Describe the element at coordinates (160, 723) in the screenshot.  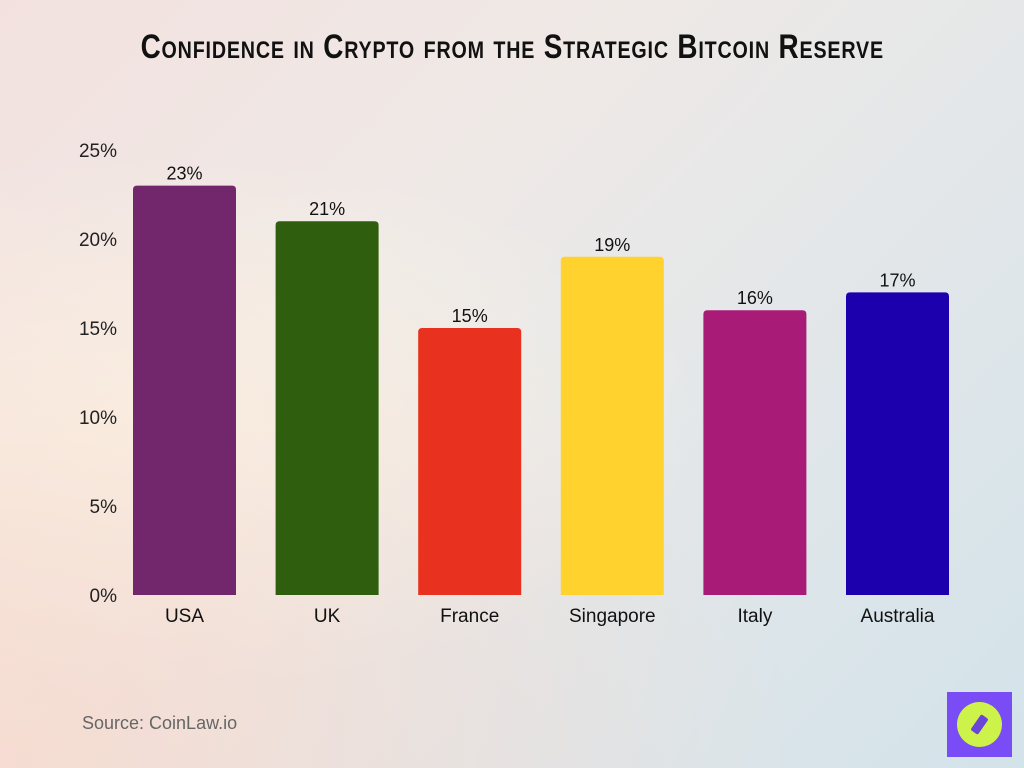
I see `source-text: Source: CoinLaw.io` at that location.